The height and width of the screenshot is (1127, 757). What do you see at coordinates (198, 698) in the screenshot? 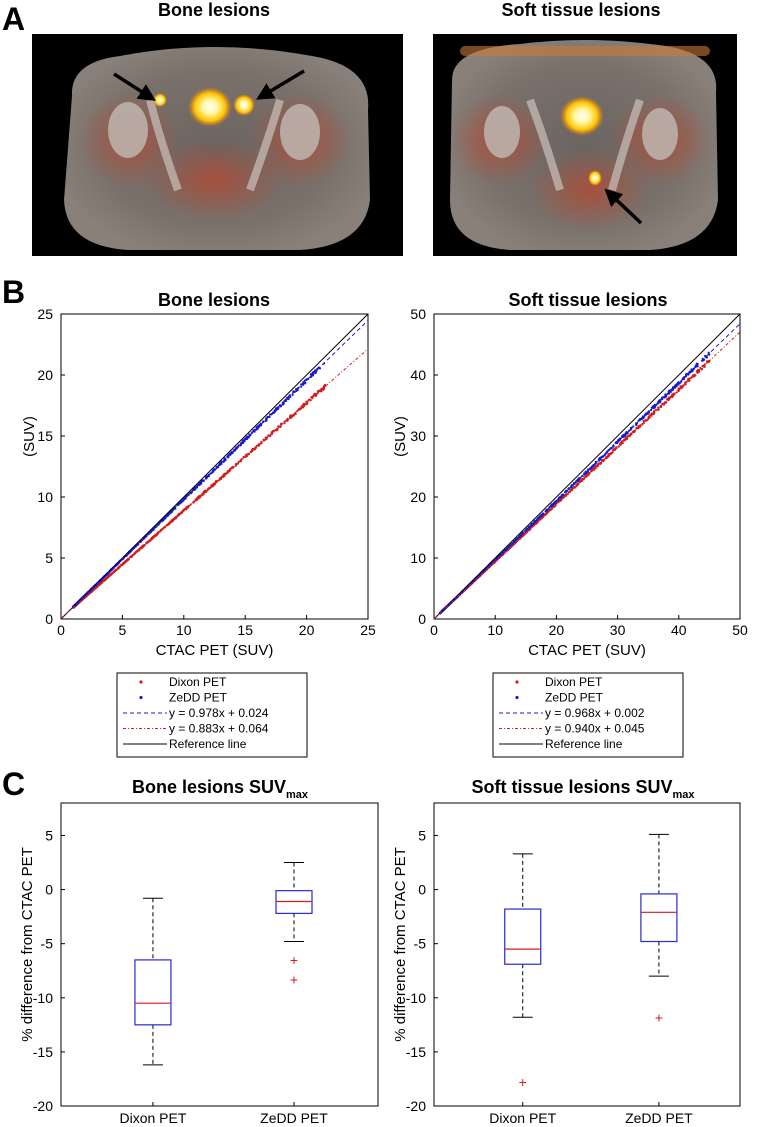
I see `legend-label: ZeDD PET` at bounding box center [198, 698].